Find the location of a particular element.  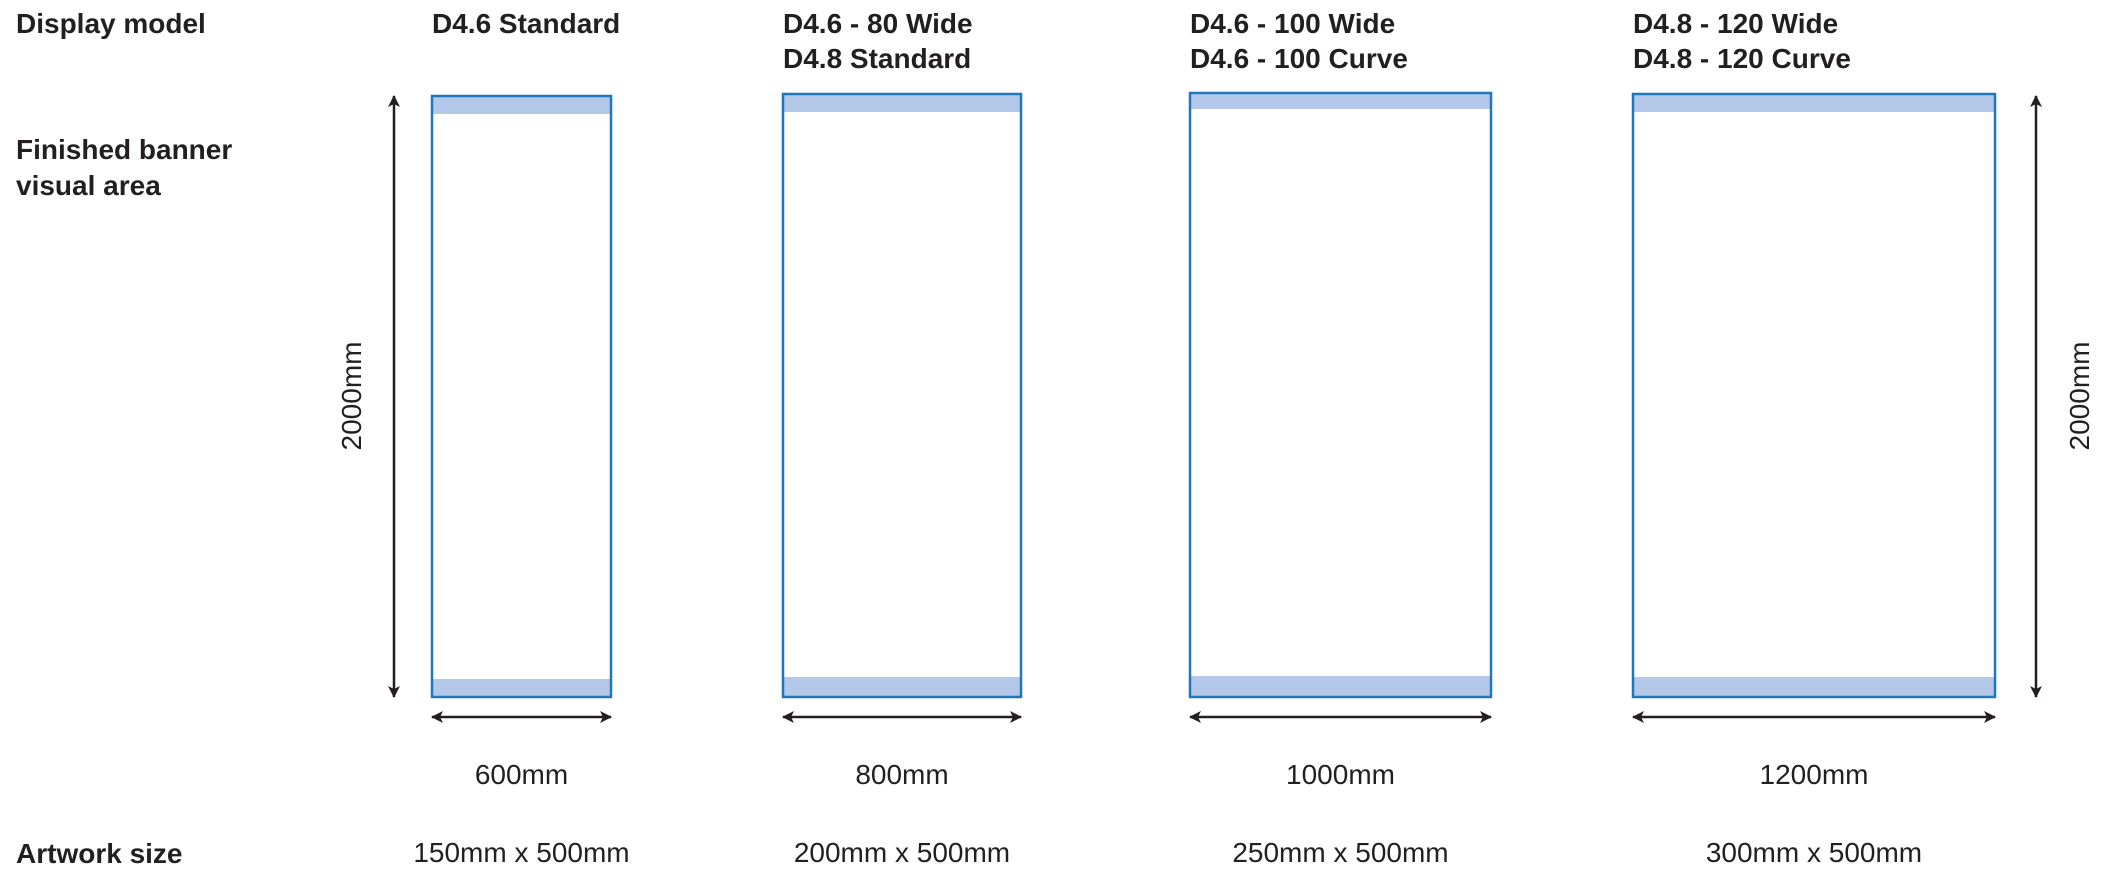

width-label-3: 1000mm is located at coordinates (1340, 774).